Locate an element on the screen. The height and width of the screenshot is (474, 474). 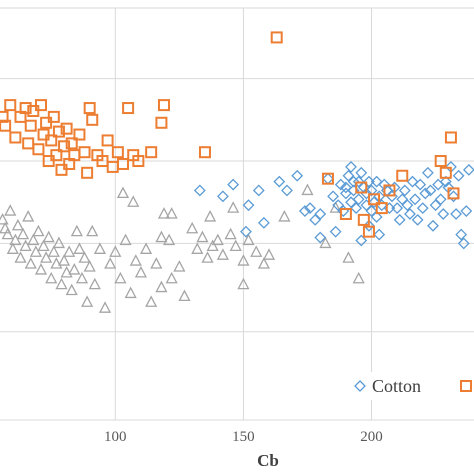
x-tick-label: 200 is located at coordinates (371, 437).